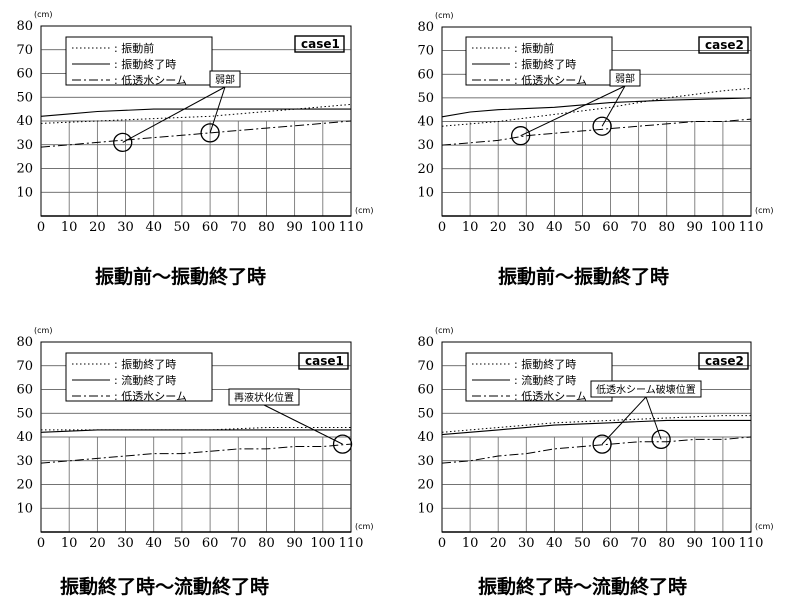 This screenshot has width=789, height=605. Describe the element at coordinates (425, 74) in the screenshot. I see `y-tick-label: 60` at that location.